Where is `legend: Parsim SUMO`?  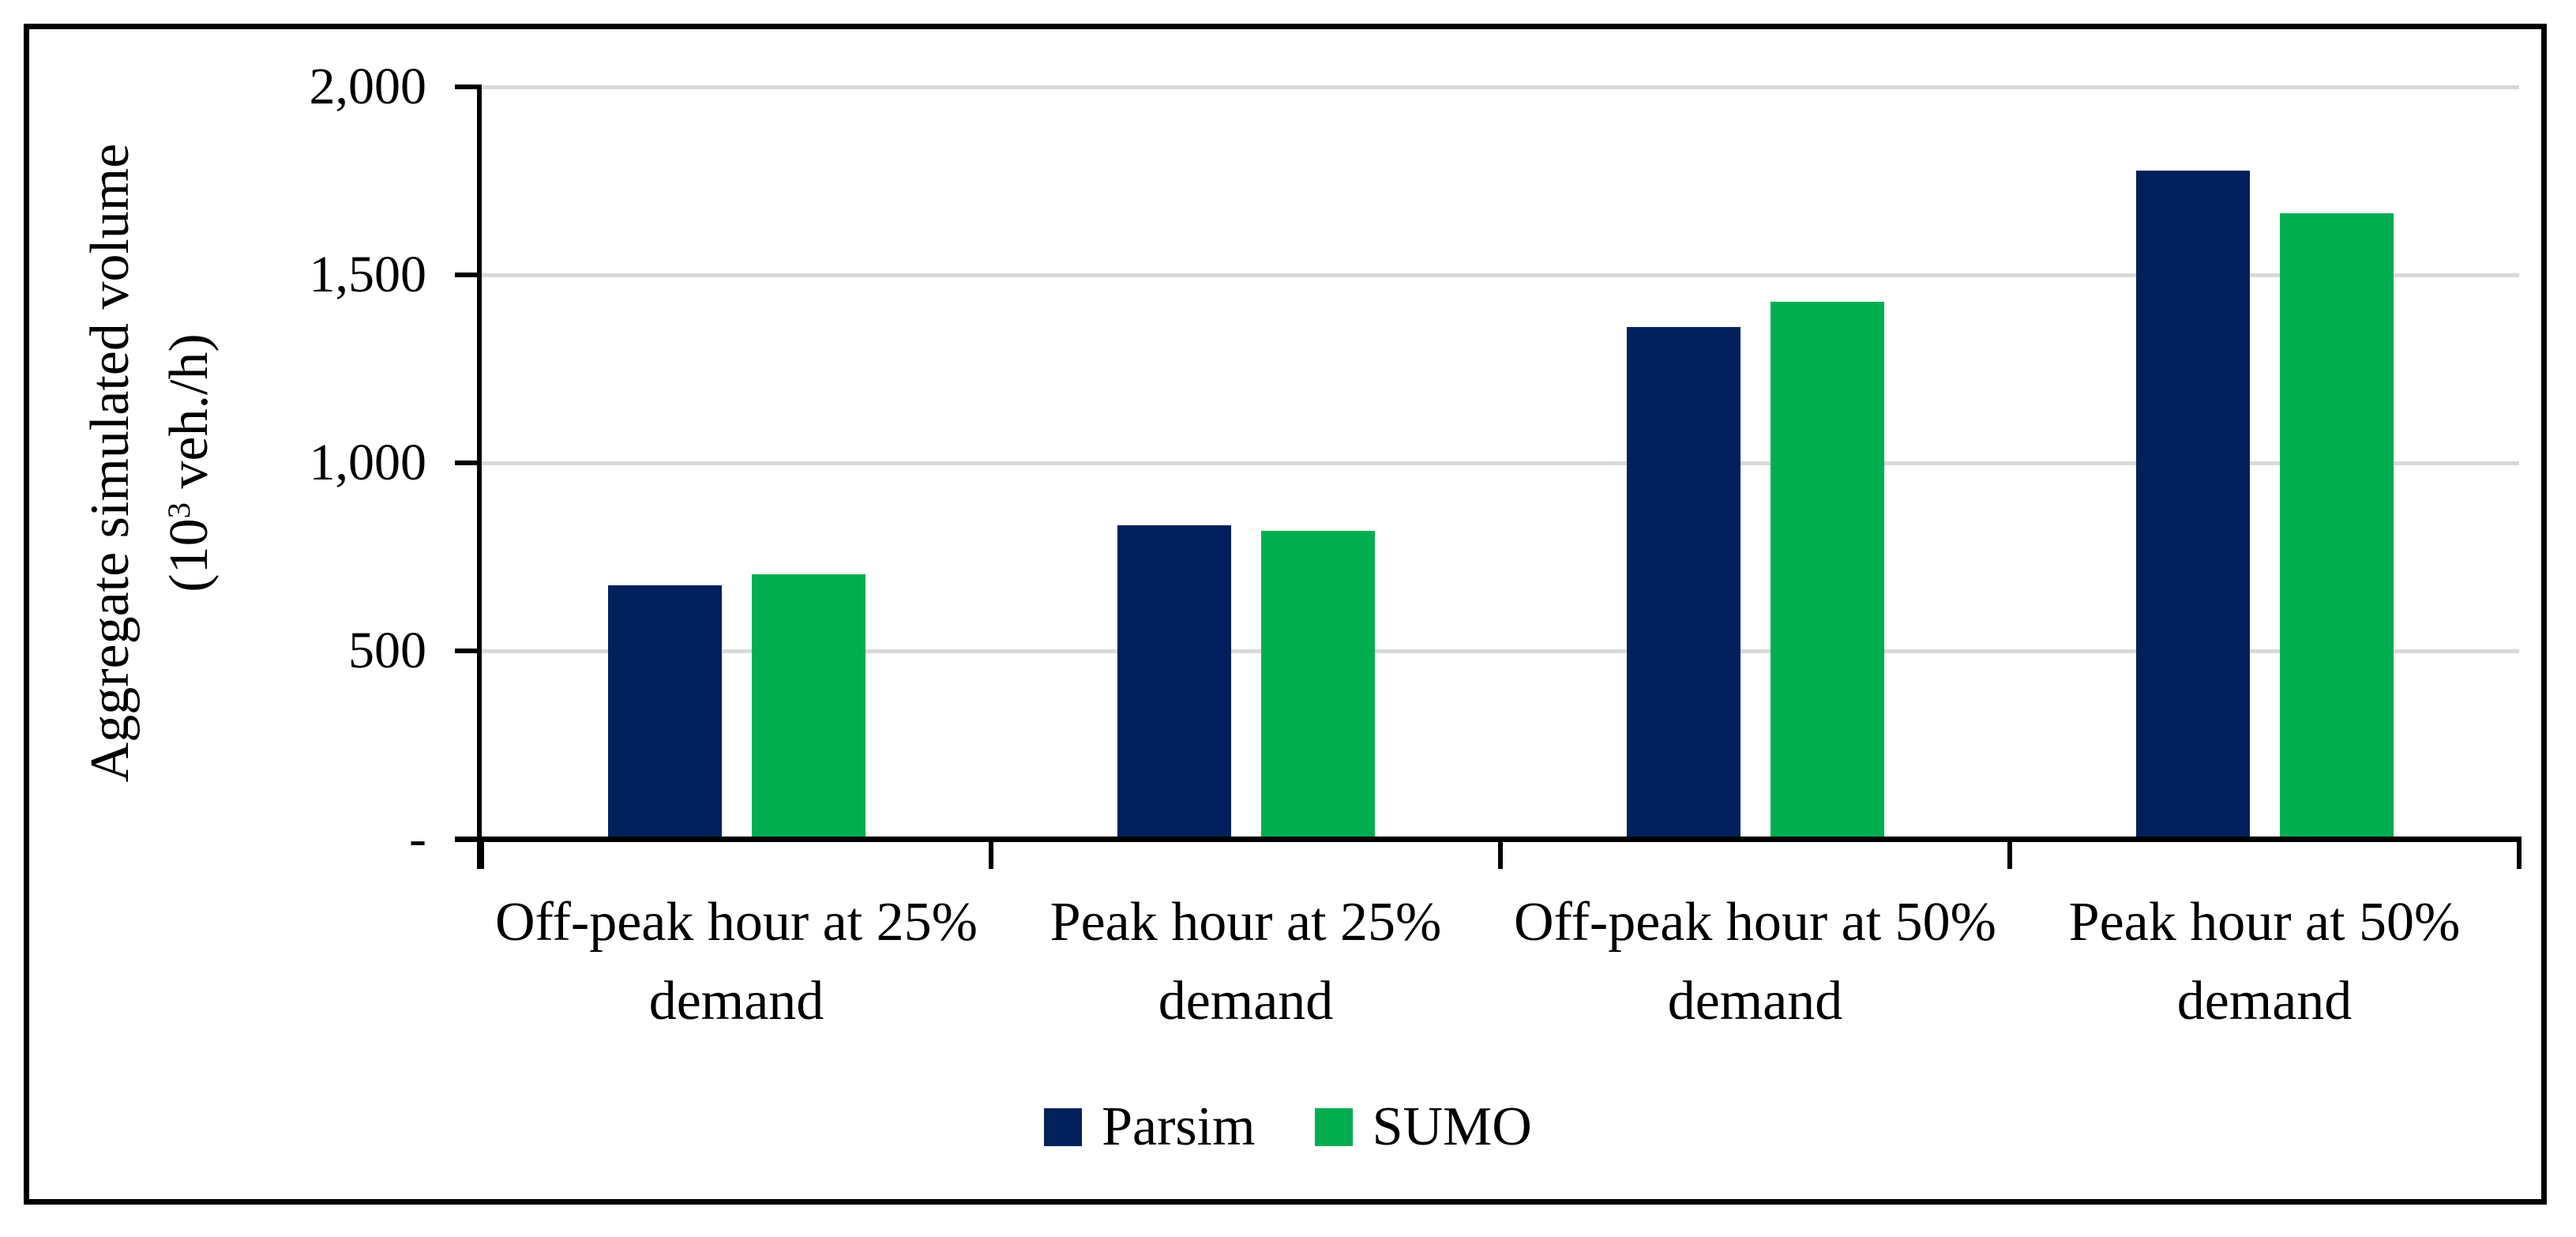
legend: Parsim SUMO is located at coordinates (1288, 1127).